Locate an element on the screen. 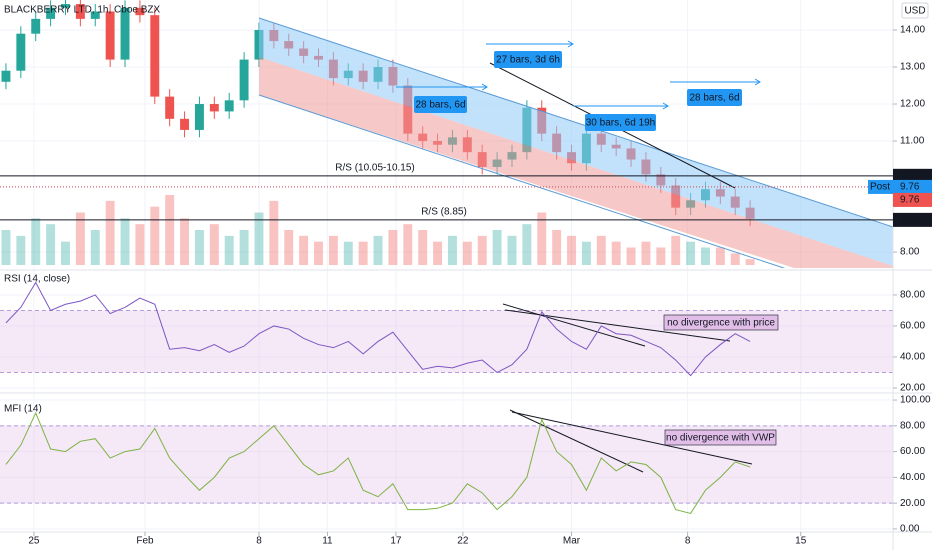 Image resolution: width=932 pixels, height=550 pixels. last-price-tag: 9.76 is located at coordinates (910, 200).